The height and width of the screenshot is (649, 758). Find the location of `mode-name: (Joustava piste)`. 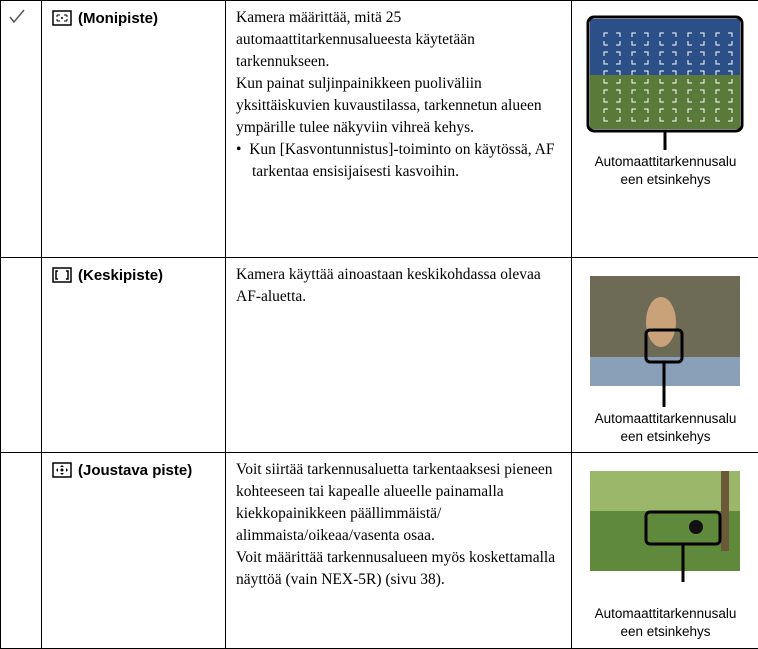

mode-name: (Joustava piste) is located at coordinates (133, 466).